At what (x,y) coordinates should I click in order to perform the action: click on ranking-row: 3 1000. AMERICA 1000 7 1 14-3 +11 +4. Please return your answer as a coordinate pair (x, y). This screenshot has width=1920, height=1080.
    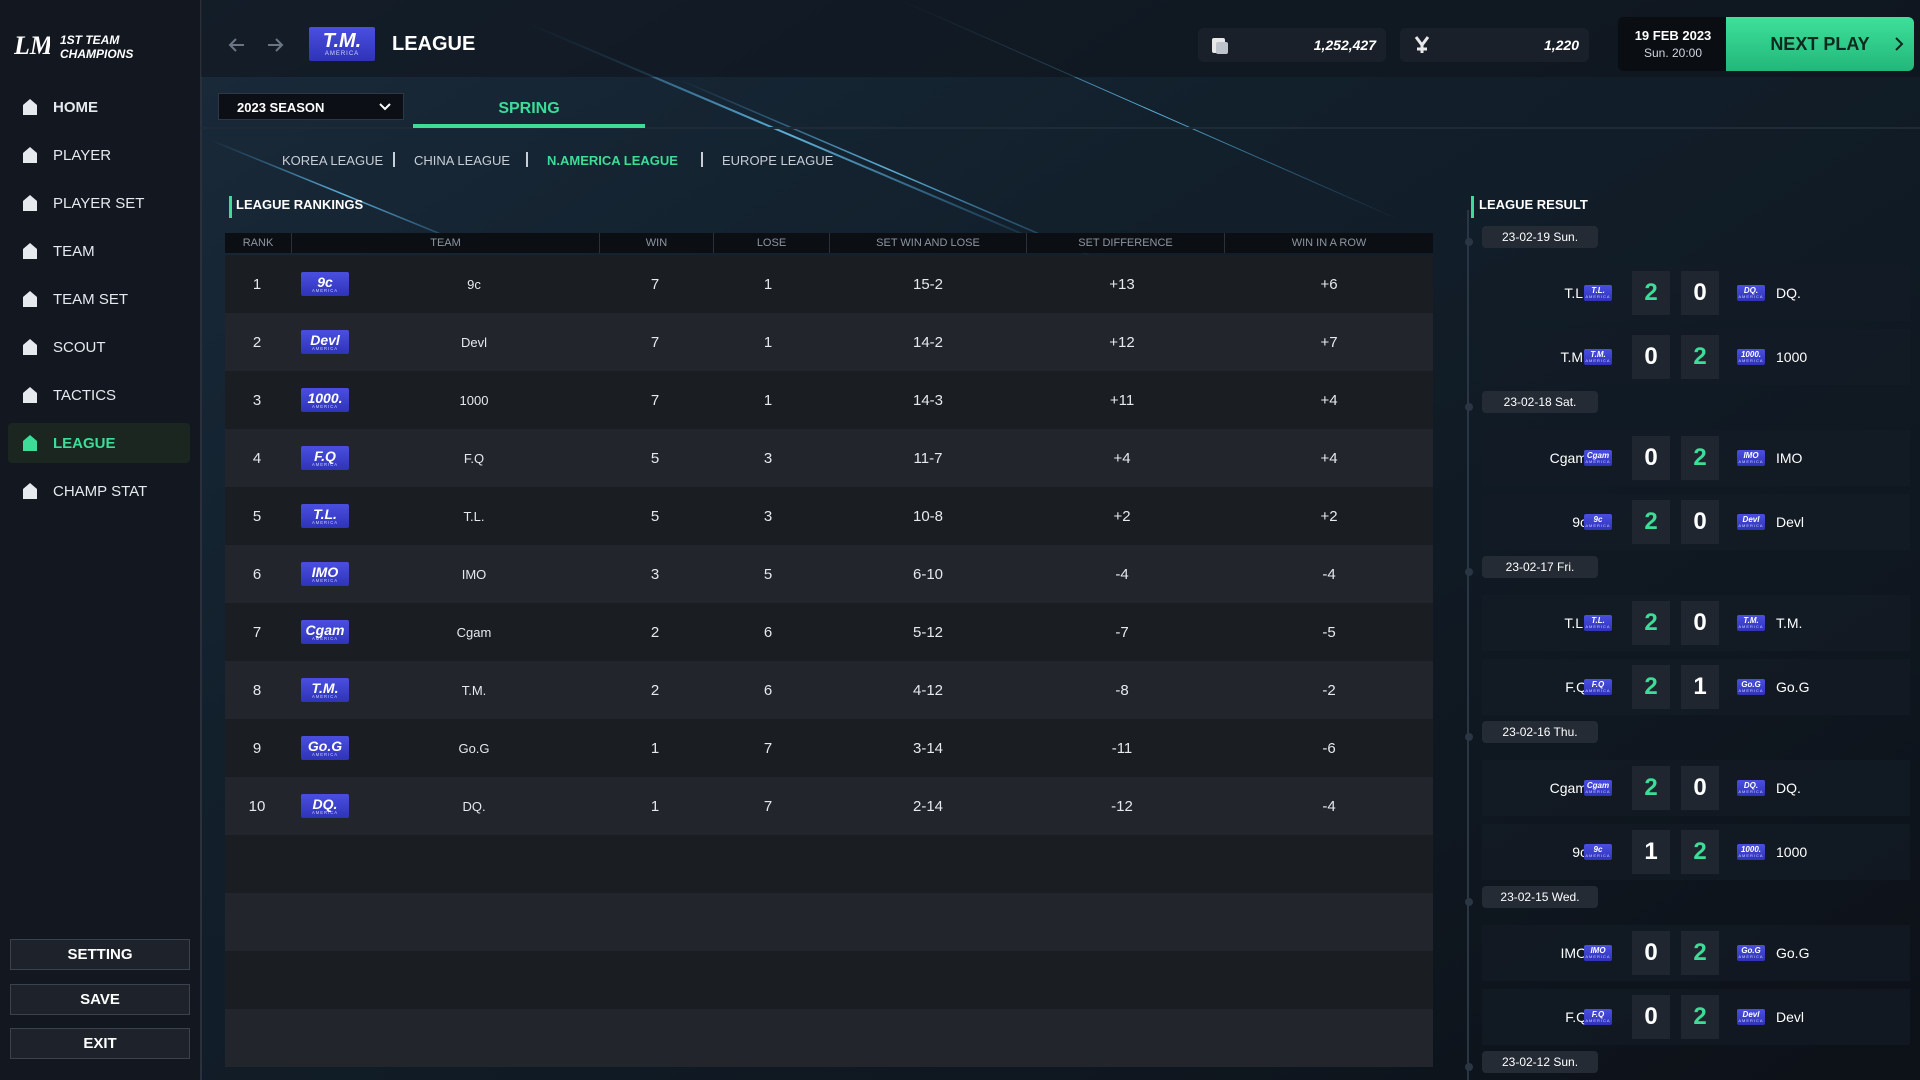
    Looking at the image, I should click on (829, 400).